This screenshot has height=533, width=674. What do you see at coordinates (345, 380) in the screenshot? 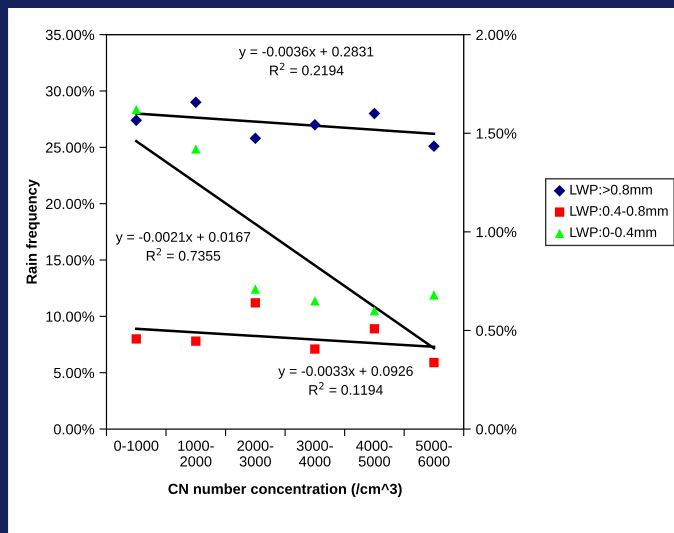
I see `annotation: y = -0.0033x + 0.0926 R$^{2}$ = 0.1194` at bounding box center [345, 380].